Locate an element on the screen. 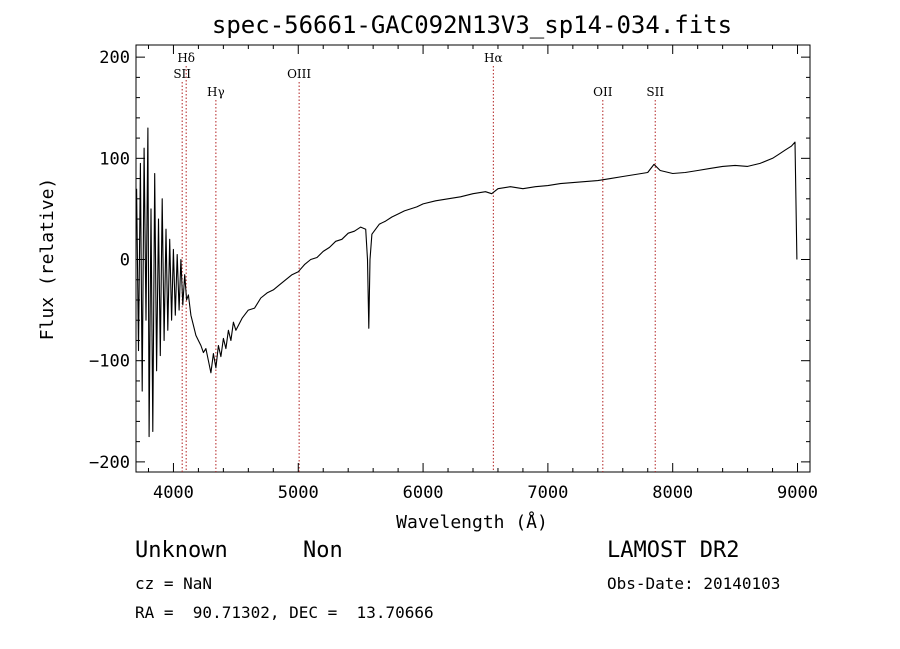 The width and height of the screenshot is (900, 649). emission-line-label: Hδ is located at coordinates (186, 58).